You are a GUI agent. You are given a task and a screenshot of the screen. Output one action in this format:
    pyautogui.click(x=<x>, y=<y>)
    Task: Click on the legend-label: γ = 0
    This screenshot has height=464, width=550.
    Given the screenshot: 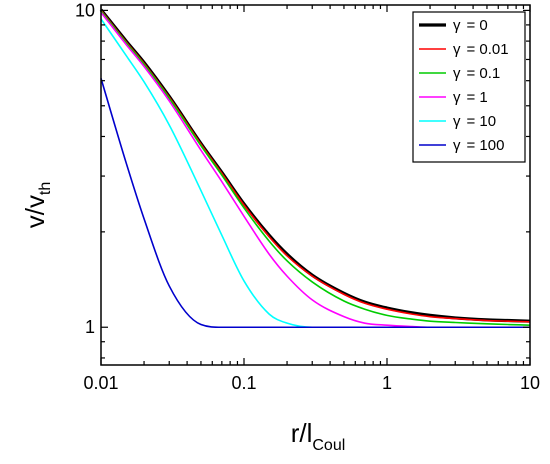 What is the action you would take?
    pyautogui.click(x=470, y=25)
    